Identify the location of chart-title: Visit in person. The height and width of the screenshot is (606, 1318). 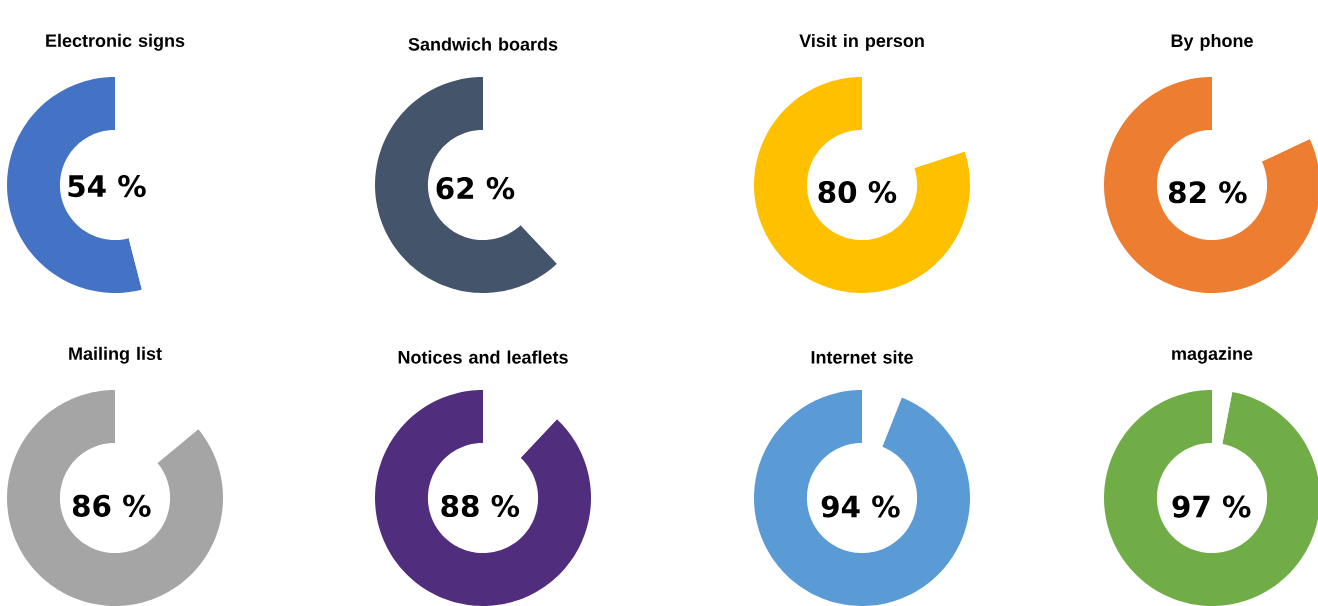
(861, 42).